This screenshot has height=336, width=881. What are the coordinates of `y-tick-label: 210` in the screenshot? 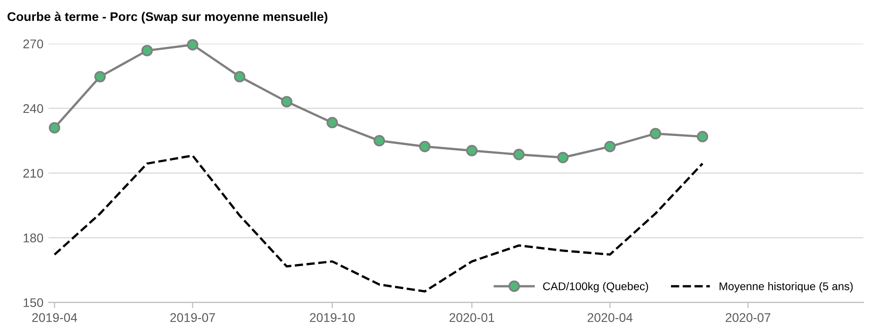 It's located at (33, 173).